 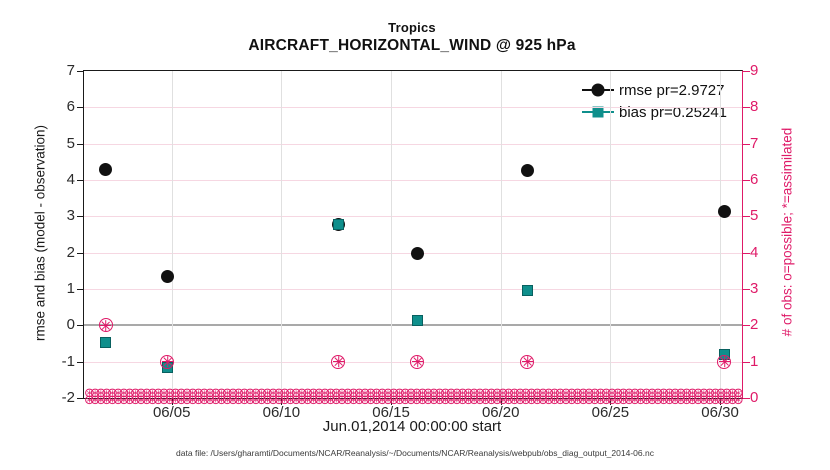 What do you see at coordinates (754, 252) in the screenshot?
I see `right-axis-tick-label: 4` at bounding box center [754, 252].